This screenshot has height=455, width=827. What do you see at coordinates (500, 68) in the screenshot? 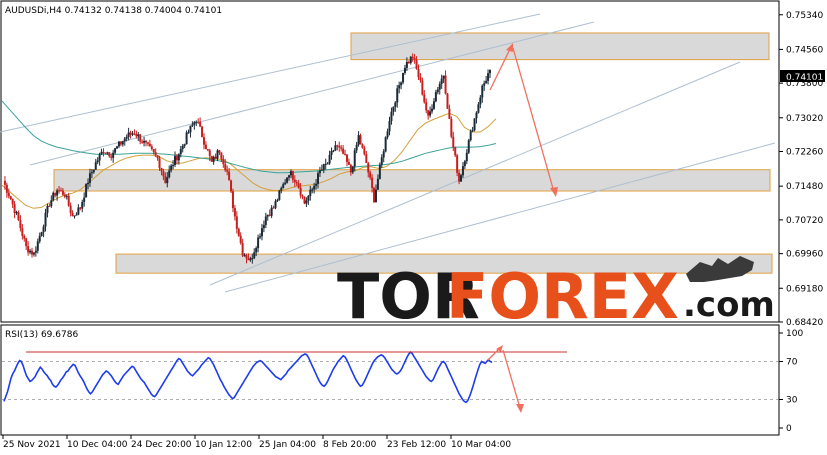
I see `arrow-up-line` at bounding box center [500, 68].